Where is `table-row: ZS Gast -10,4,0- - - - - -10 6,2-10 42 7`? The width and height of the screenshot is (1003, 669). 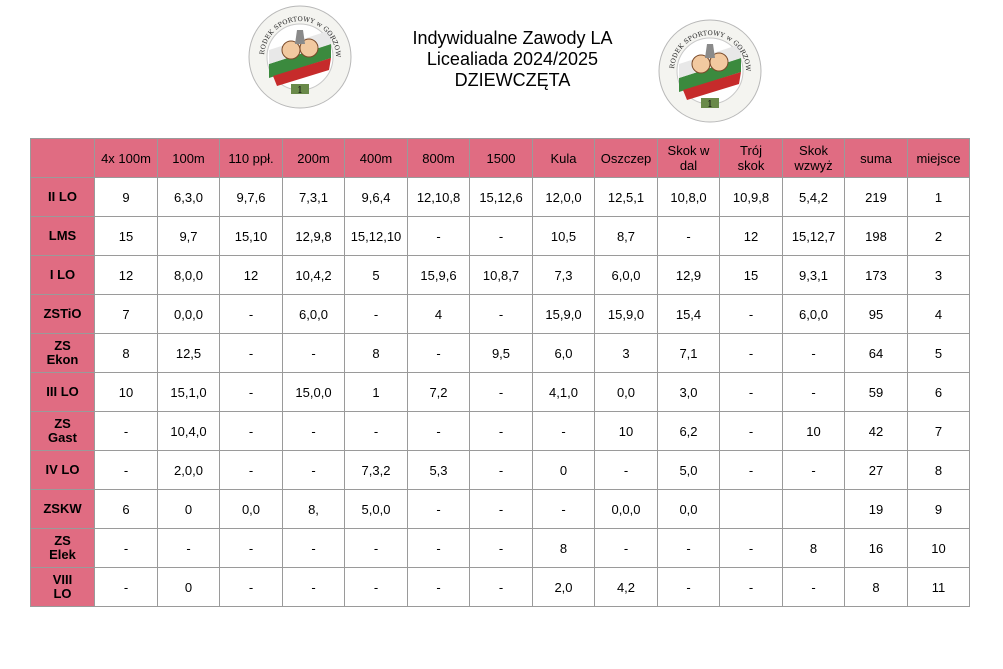 table-row: ZS Gast -10,4,0- - - - - -10 6,2-10 42 7 is located at coordinates (500, 431).